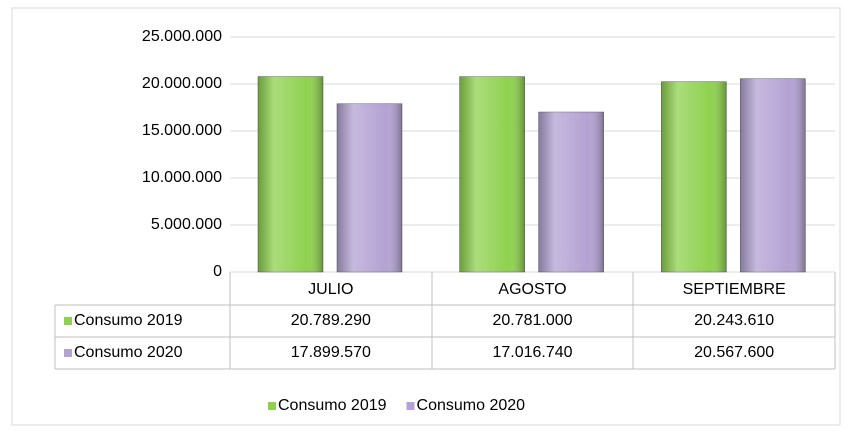 The width and height of the screenshot is (850, 439). I want to click on legend-label: Consumo 2020, so click(471, 405).